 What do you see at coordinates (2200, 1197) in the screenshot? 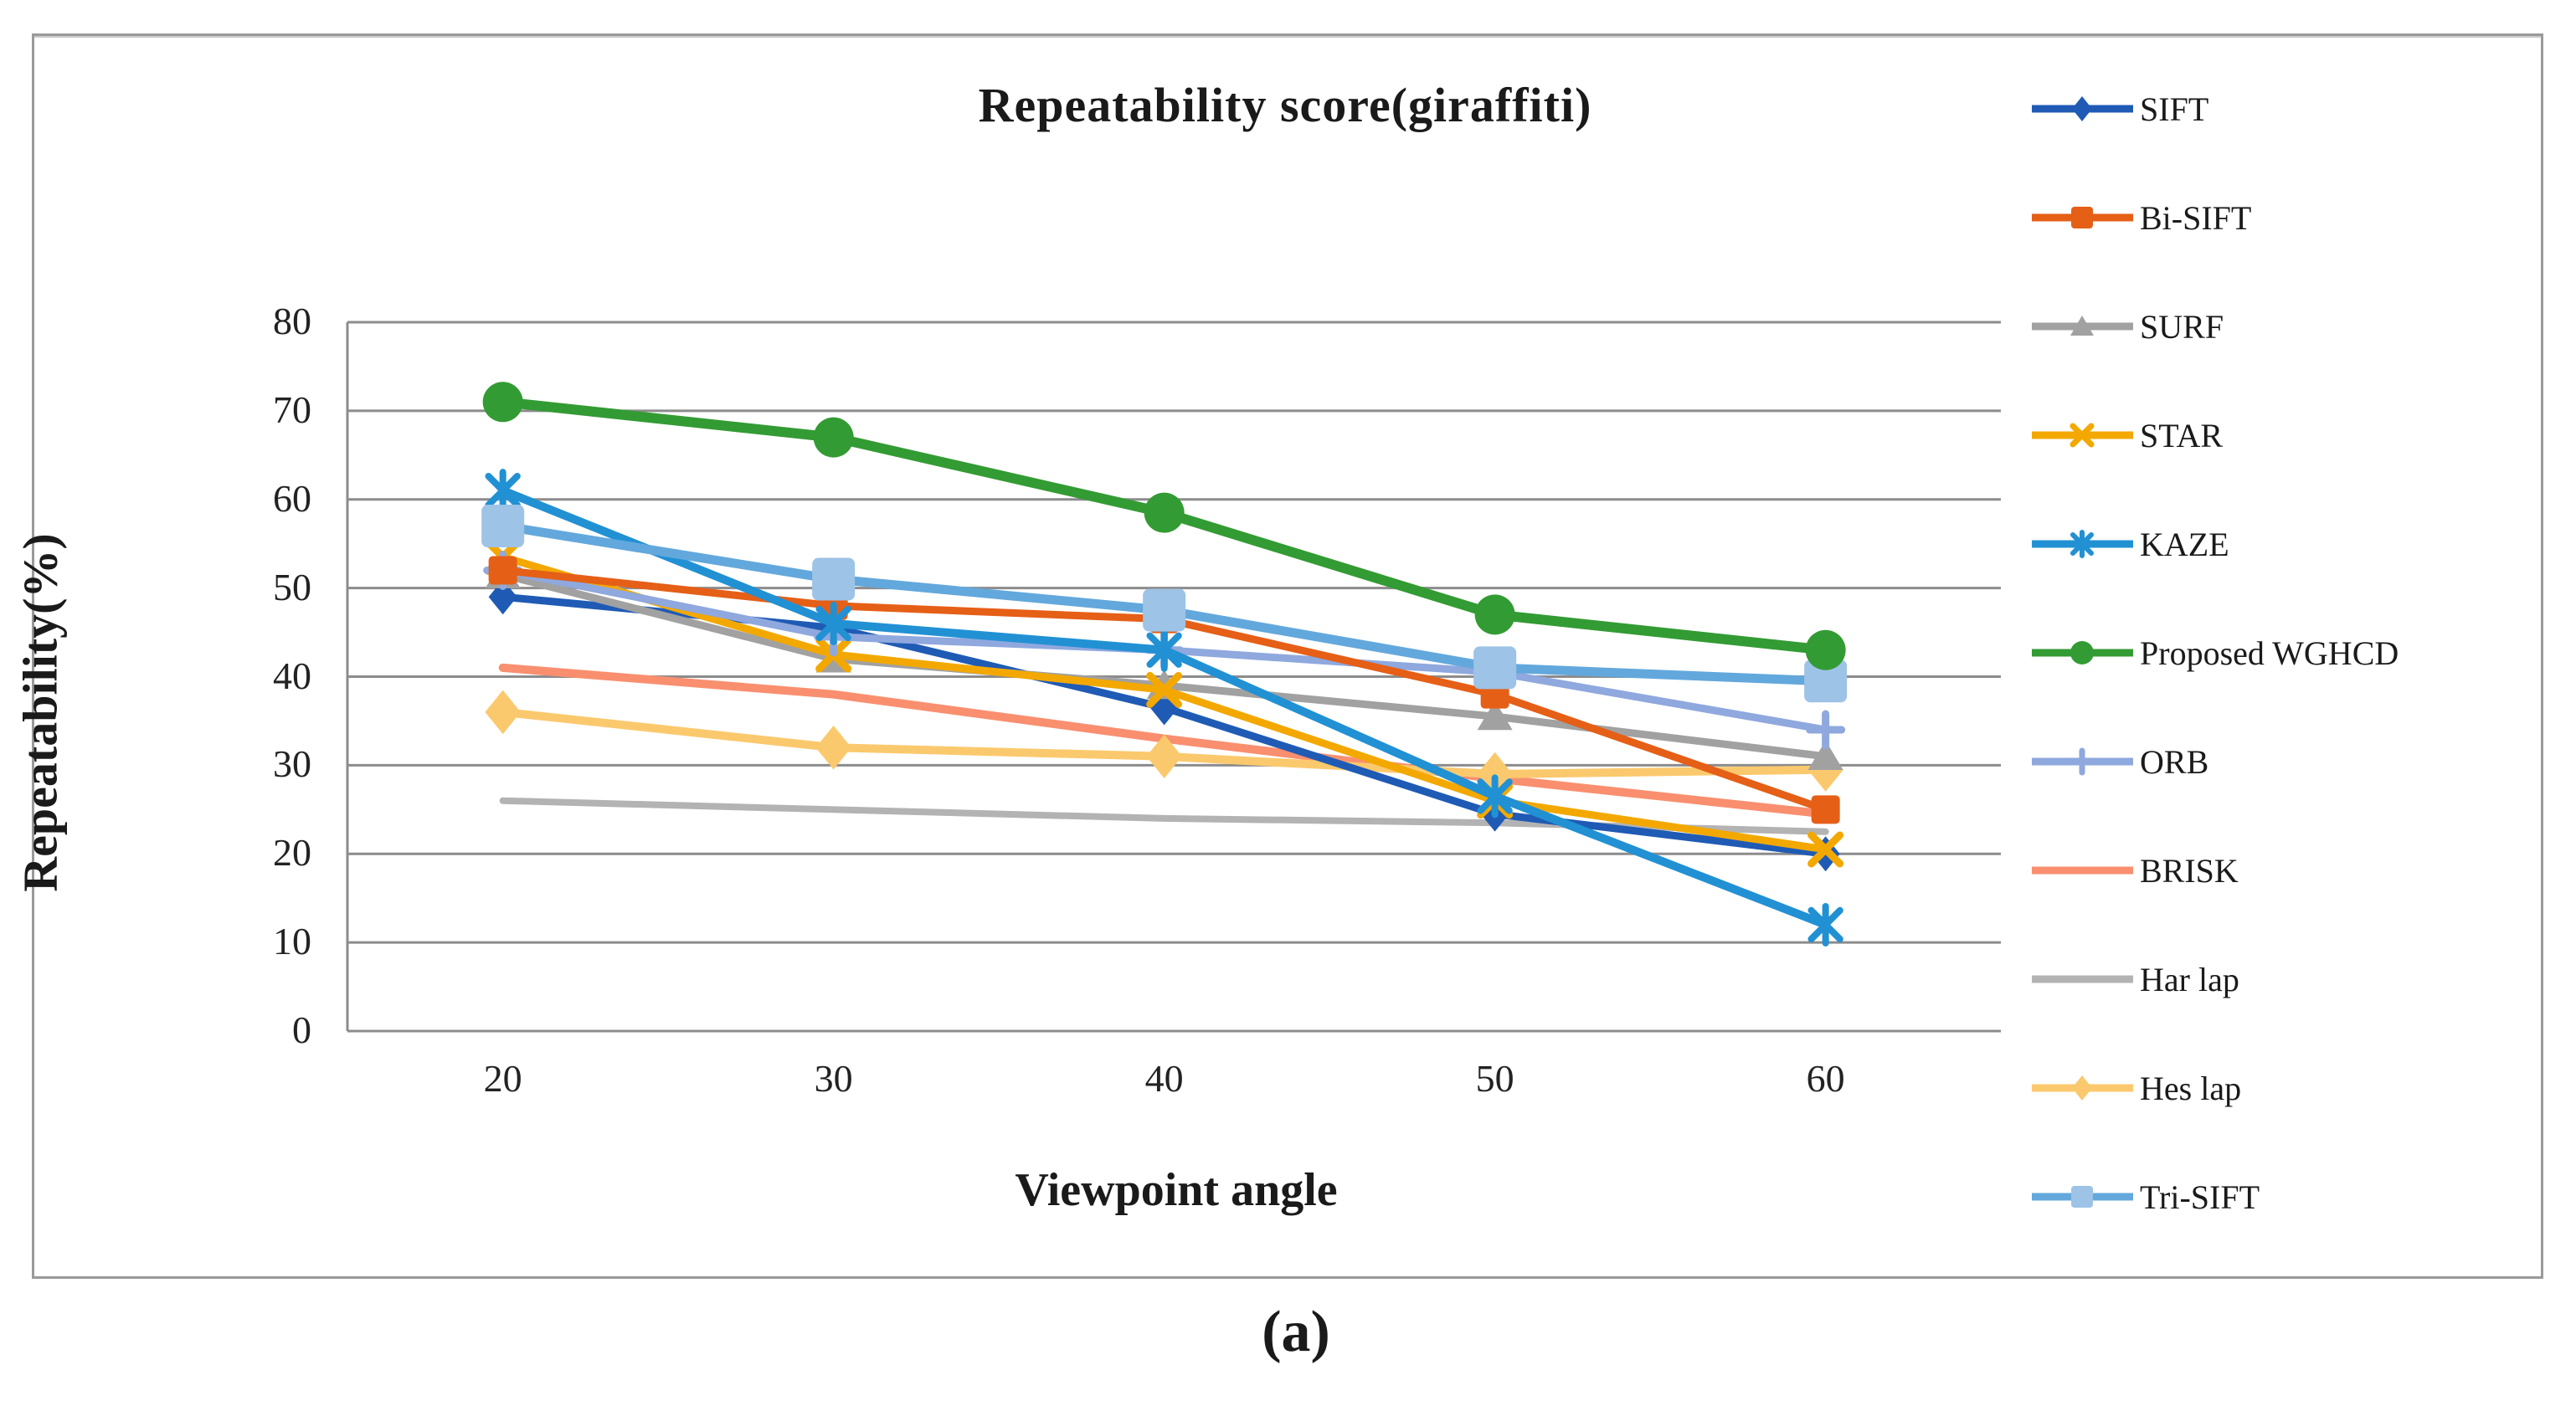
I see `legend-label: Tri-SIFT` at bounding box center [2200, 1197].